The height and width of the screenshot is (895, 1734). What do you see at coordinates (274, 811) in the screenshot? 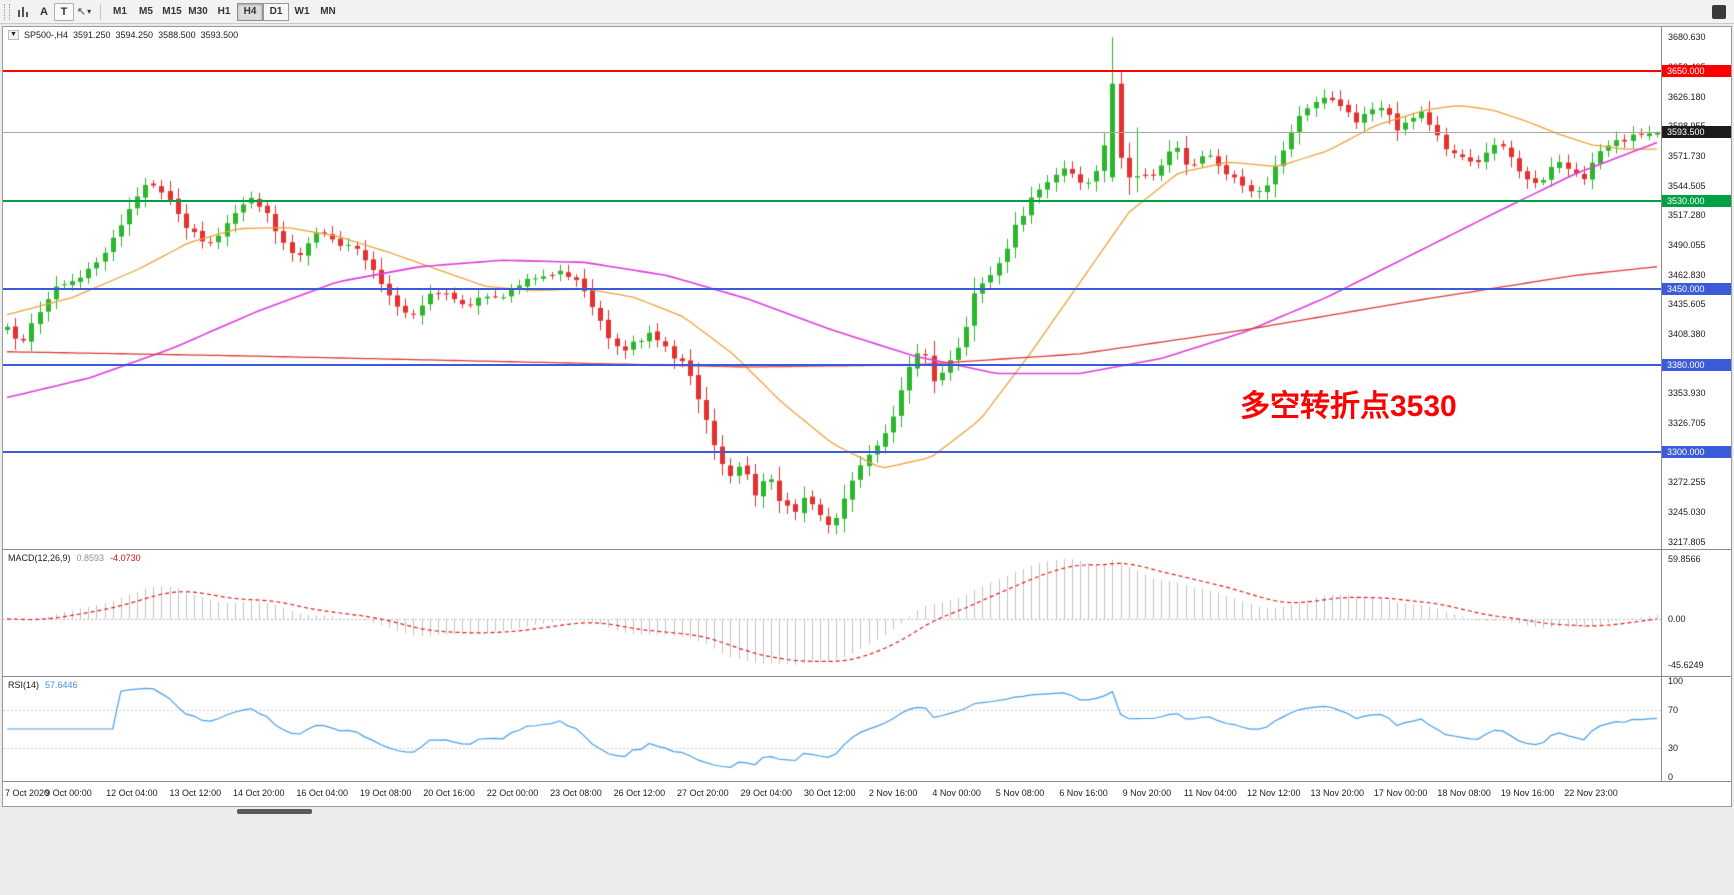
I see `h-scrollbar-thumb` at bounding box center [274, 811].